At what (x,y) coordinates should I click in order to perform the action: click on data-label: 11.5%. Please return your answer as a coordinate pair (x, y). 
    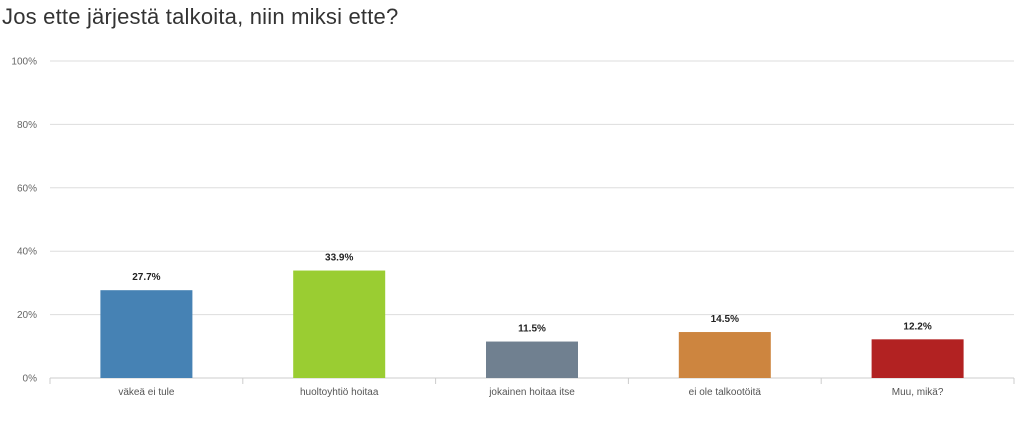
    Looking at the image, I should click on (532, 329).